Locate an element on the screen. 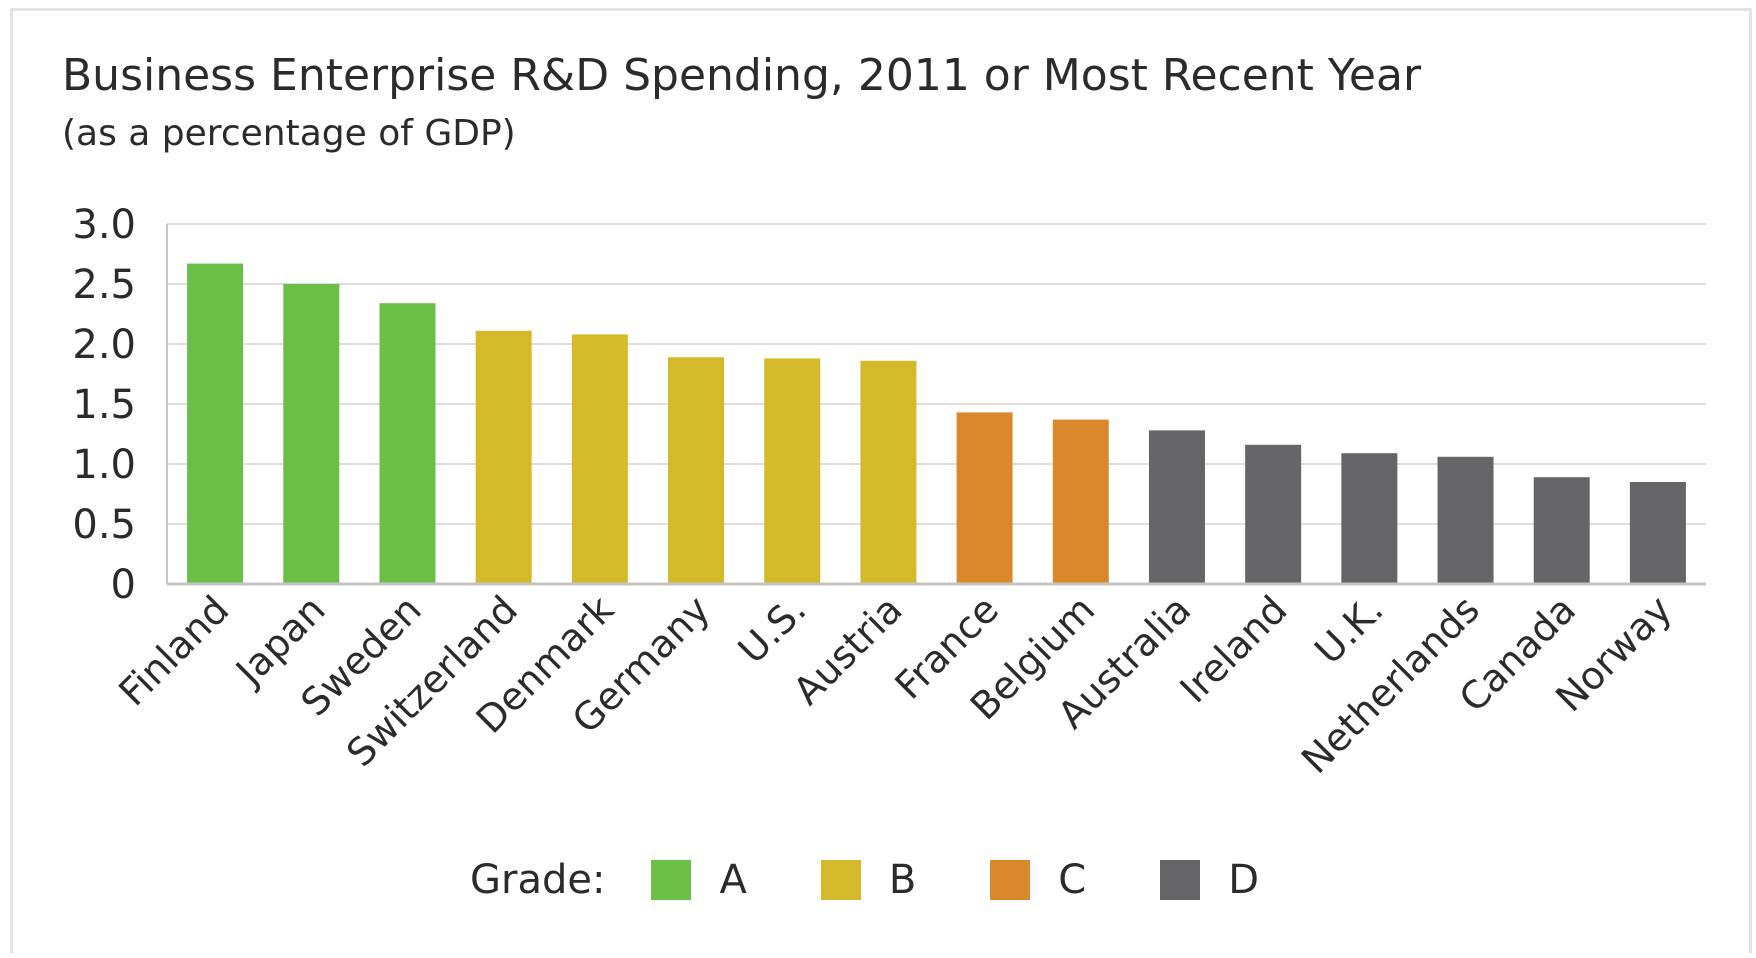 The height and width of the screenshot is (958, 1756). y-tick-label: 0.5 is located at coordinates (104, 525).